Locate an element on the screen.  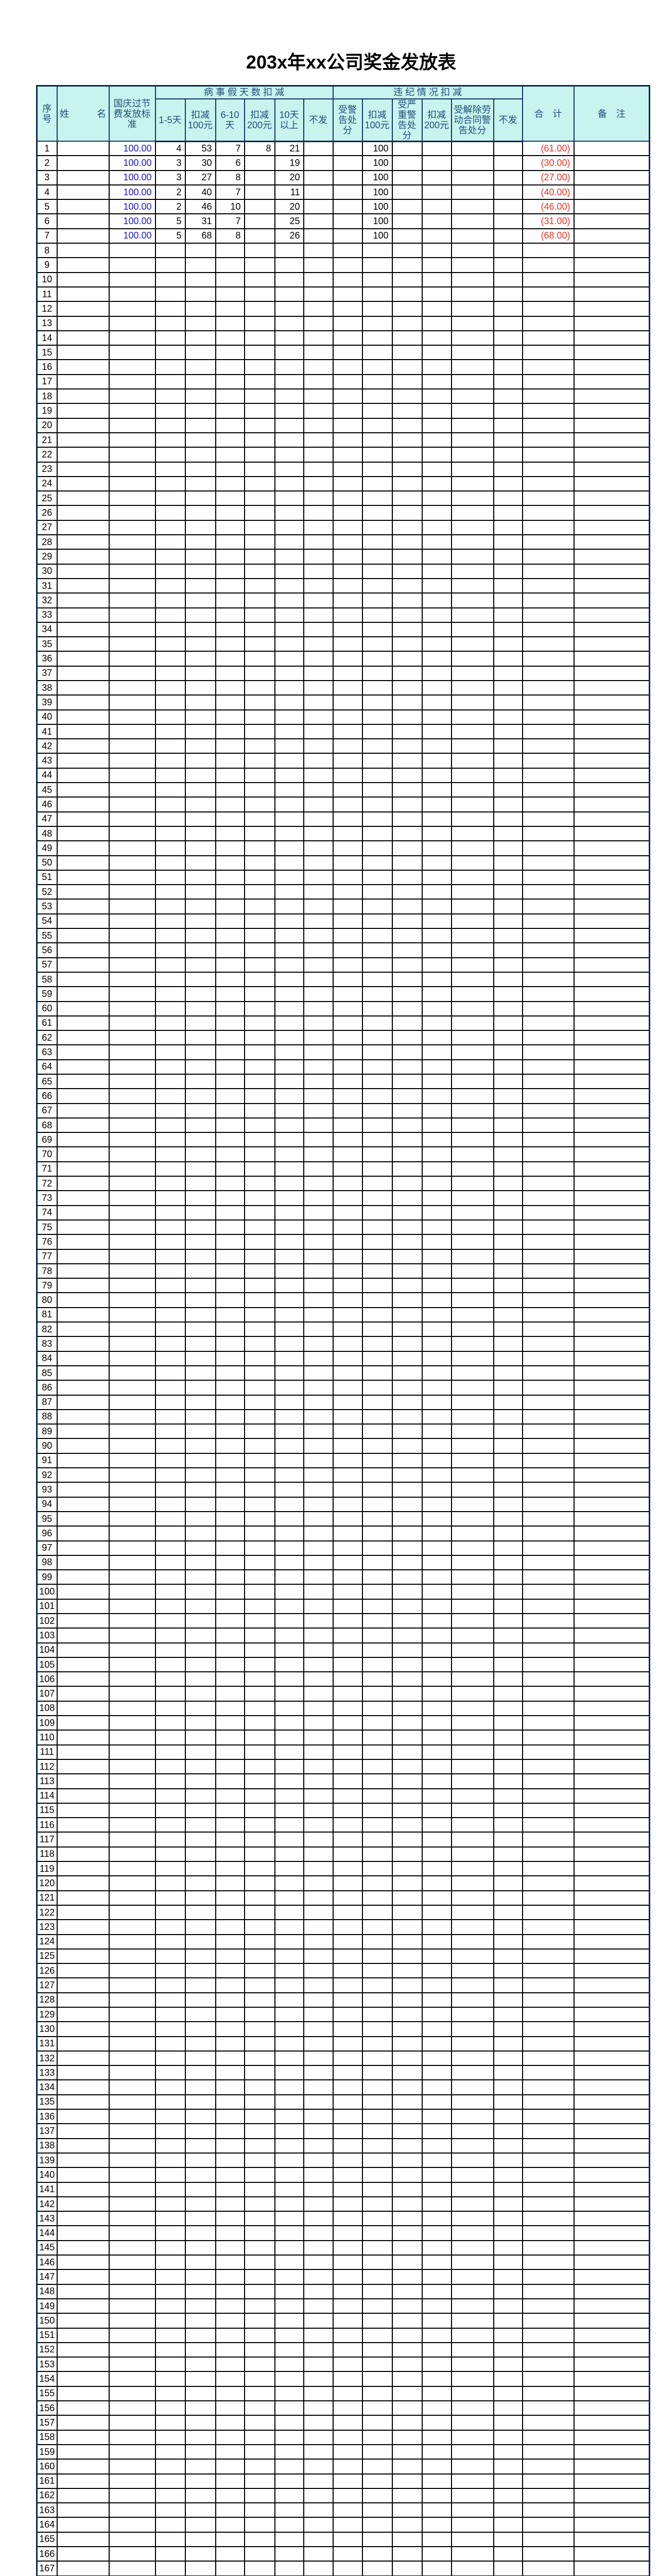
table-cell: 4 is located at coordinates (170, 148).